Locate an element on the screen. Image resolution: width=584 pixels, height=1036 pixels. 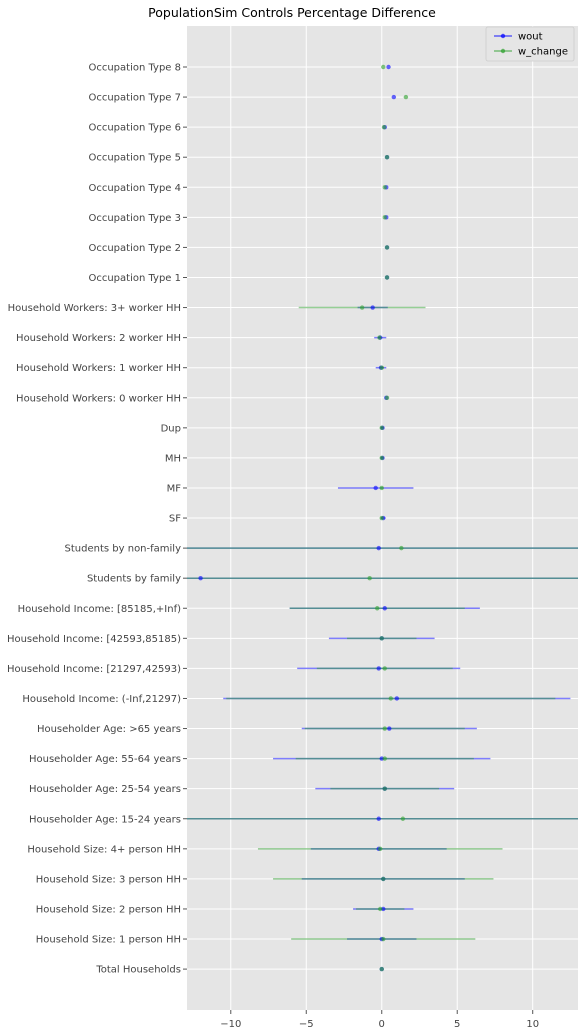
y-tick-label: Occupation Type 2 is located at coordinates (134, 248).